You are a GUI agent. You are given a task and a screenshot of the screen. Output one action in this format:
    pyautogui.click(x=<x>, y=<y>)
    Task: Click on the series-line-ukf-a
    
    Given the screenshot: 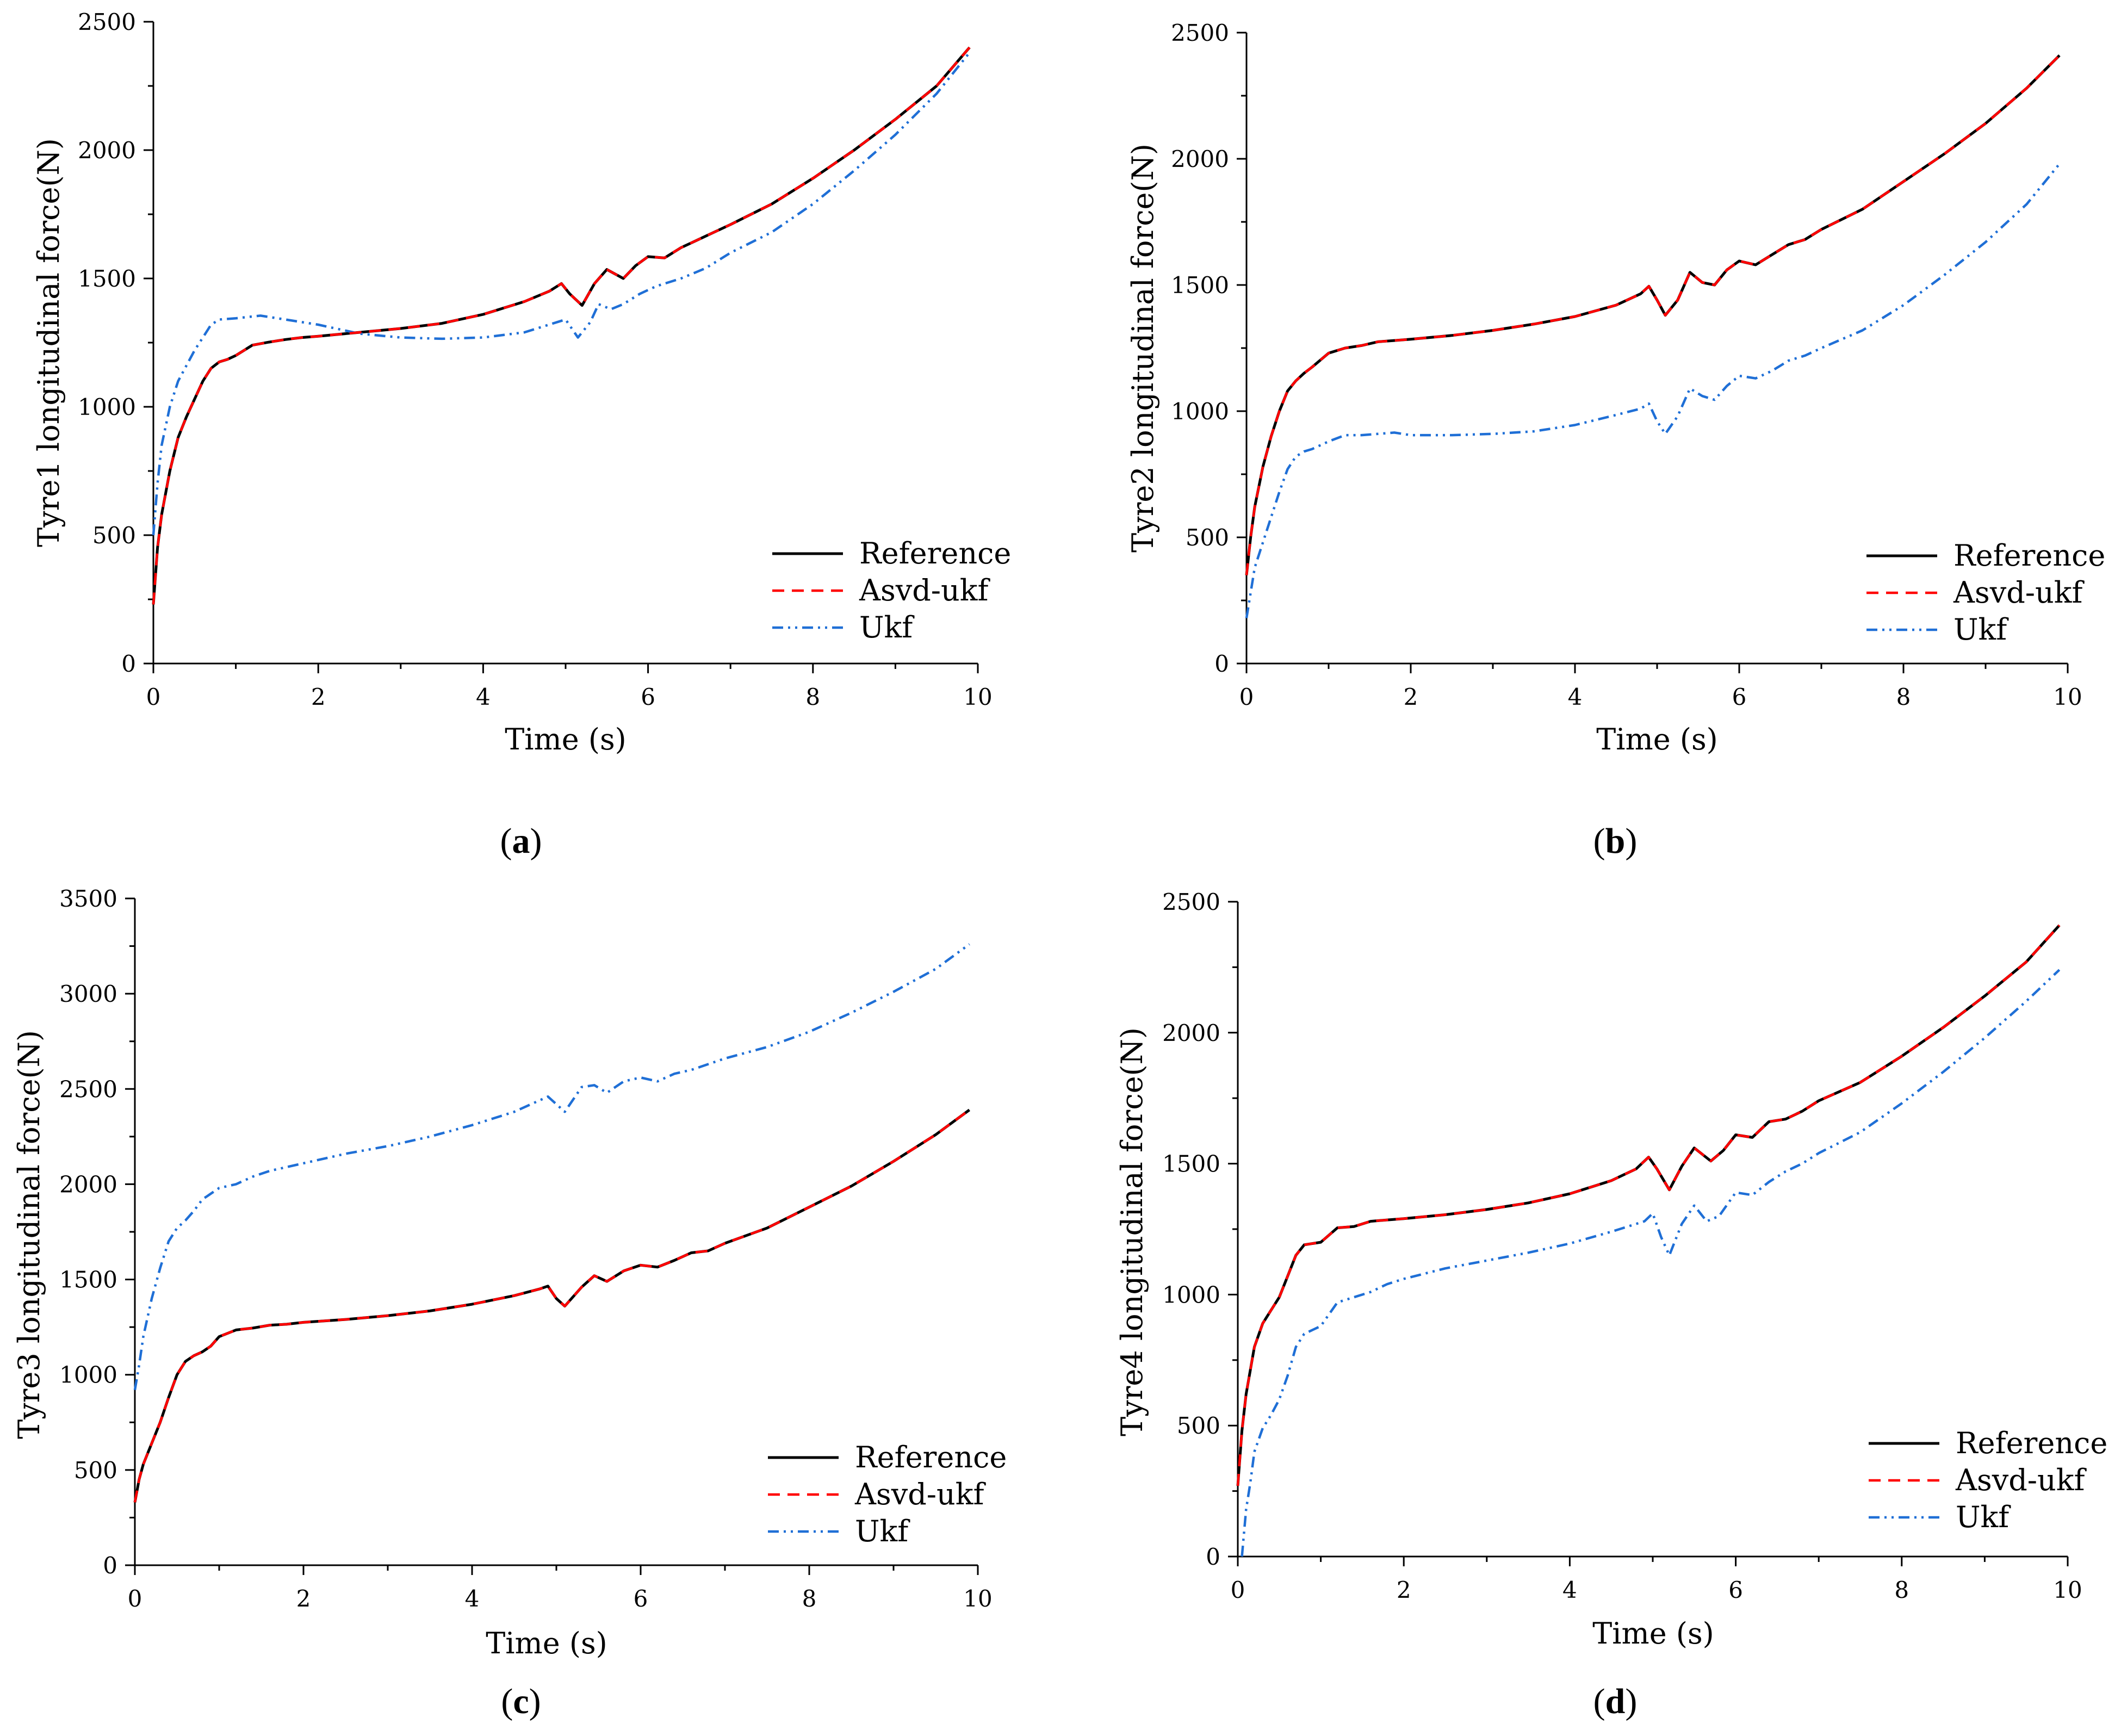 What is the action you would take?
    pyautogui.click(x=561, y=294)
    